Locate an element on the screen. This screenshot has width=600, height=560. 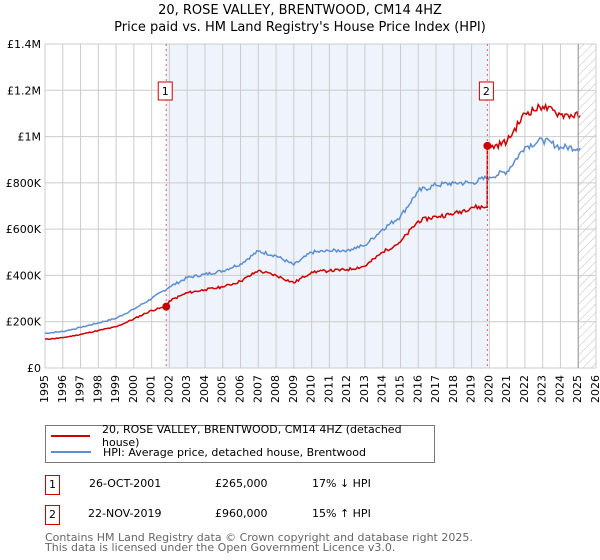
transaction-date: 26-OCT-2001 is located at coordinates (125, 483).